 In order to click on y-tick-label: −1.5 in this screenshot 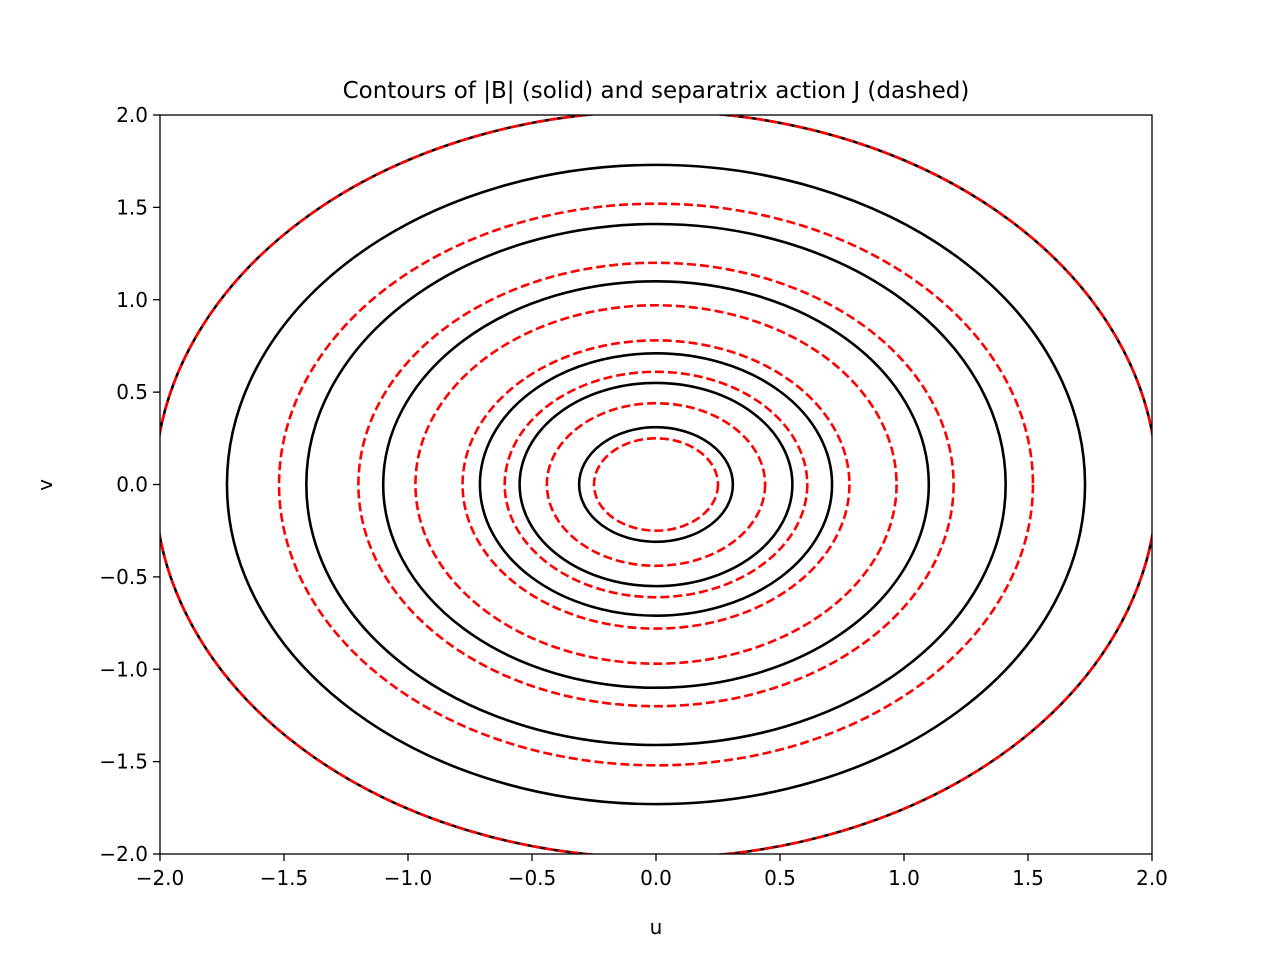, I will do `click(123, 762)`.